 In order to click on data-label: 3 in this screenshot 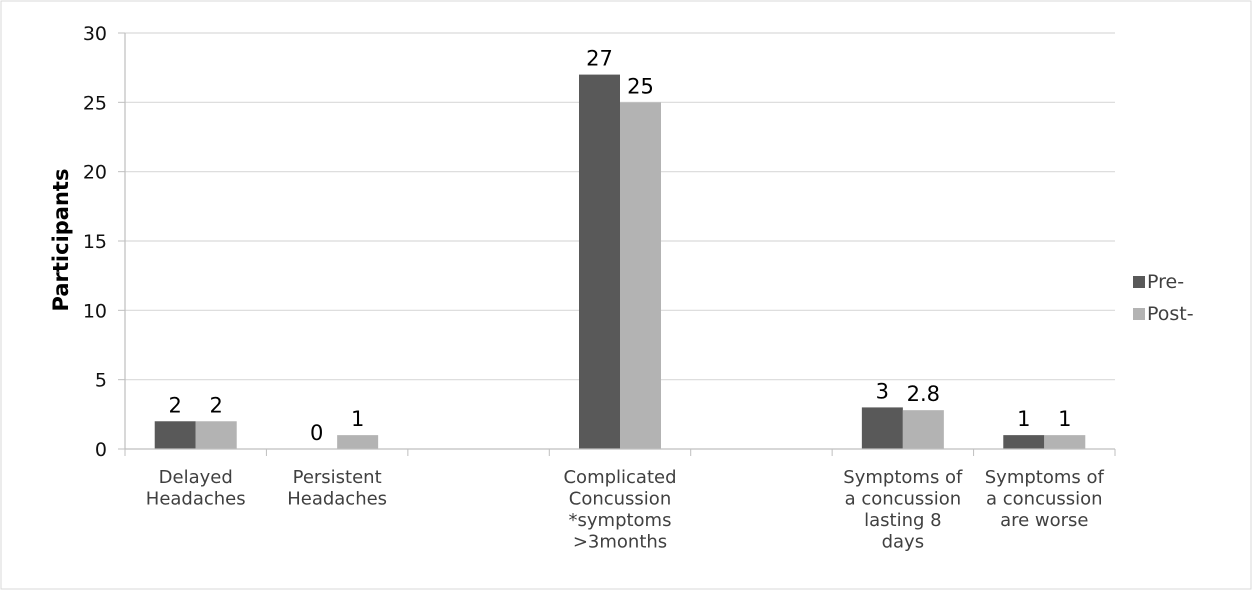, I will do `click(882, 391)`.